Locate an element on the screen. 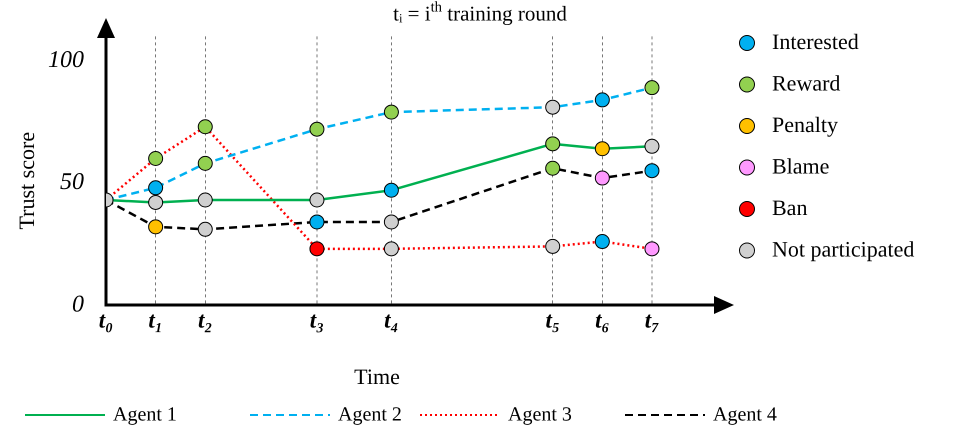 The width and height of the screenshot is (953, 435). x-tick-label: t₂ is located at coordinates (205, 320).